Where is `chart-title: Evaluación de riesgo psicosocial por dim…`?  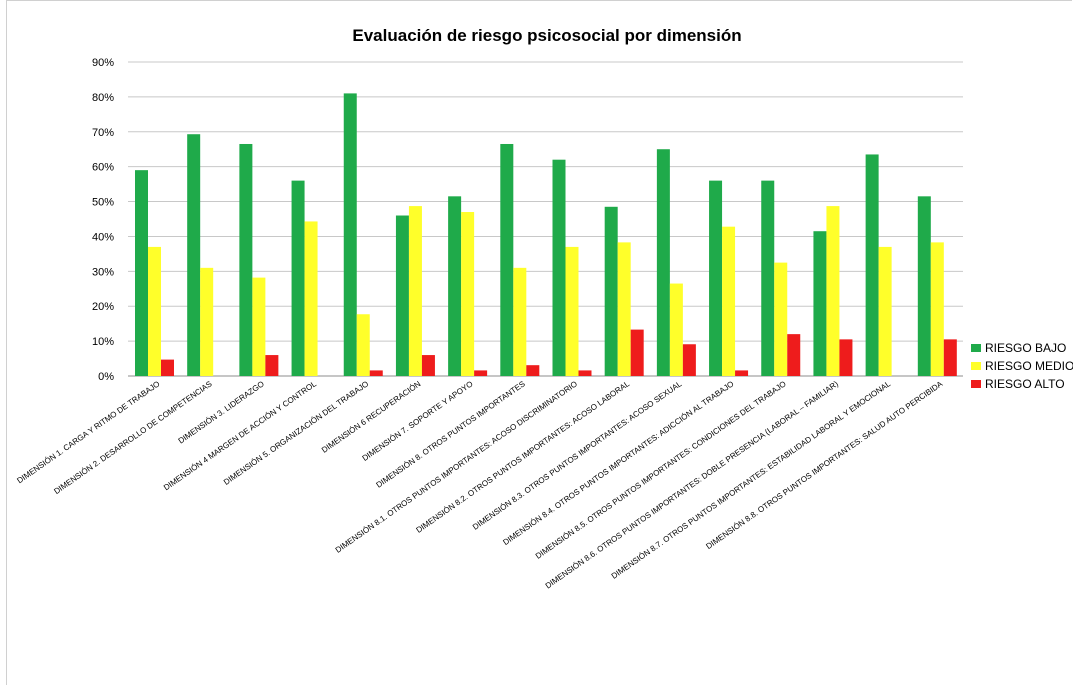 chart-title: Evaluación de riesgo psicosocial por dim… is located at coordinates (546, 35).